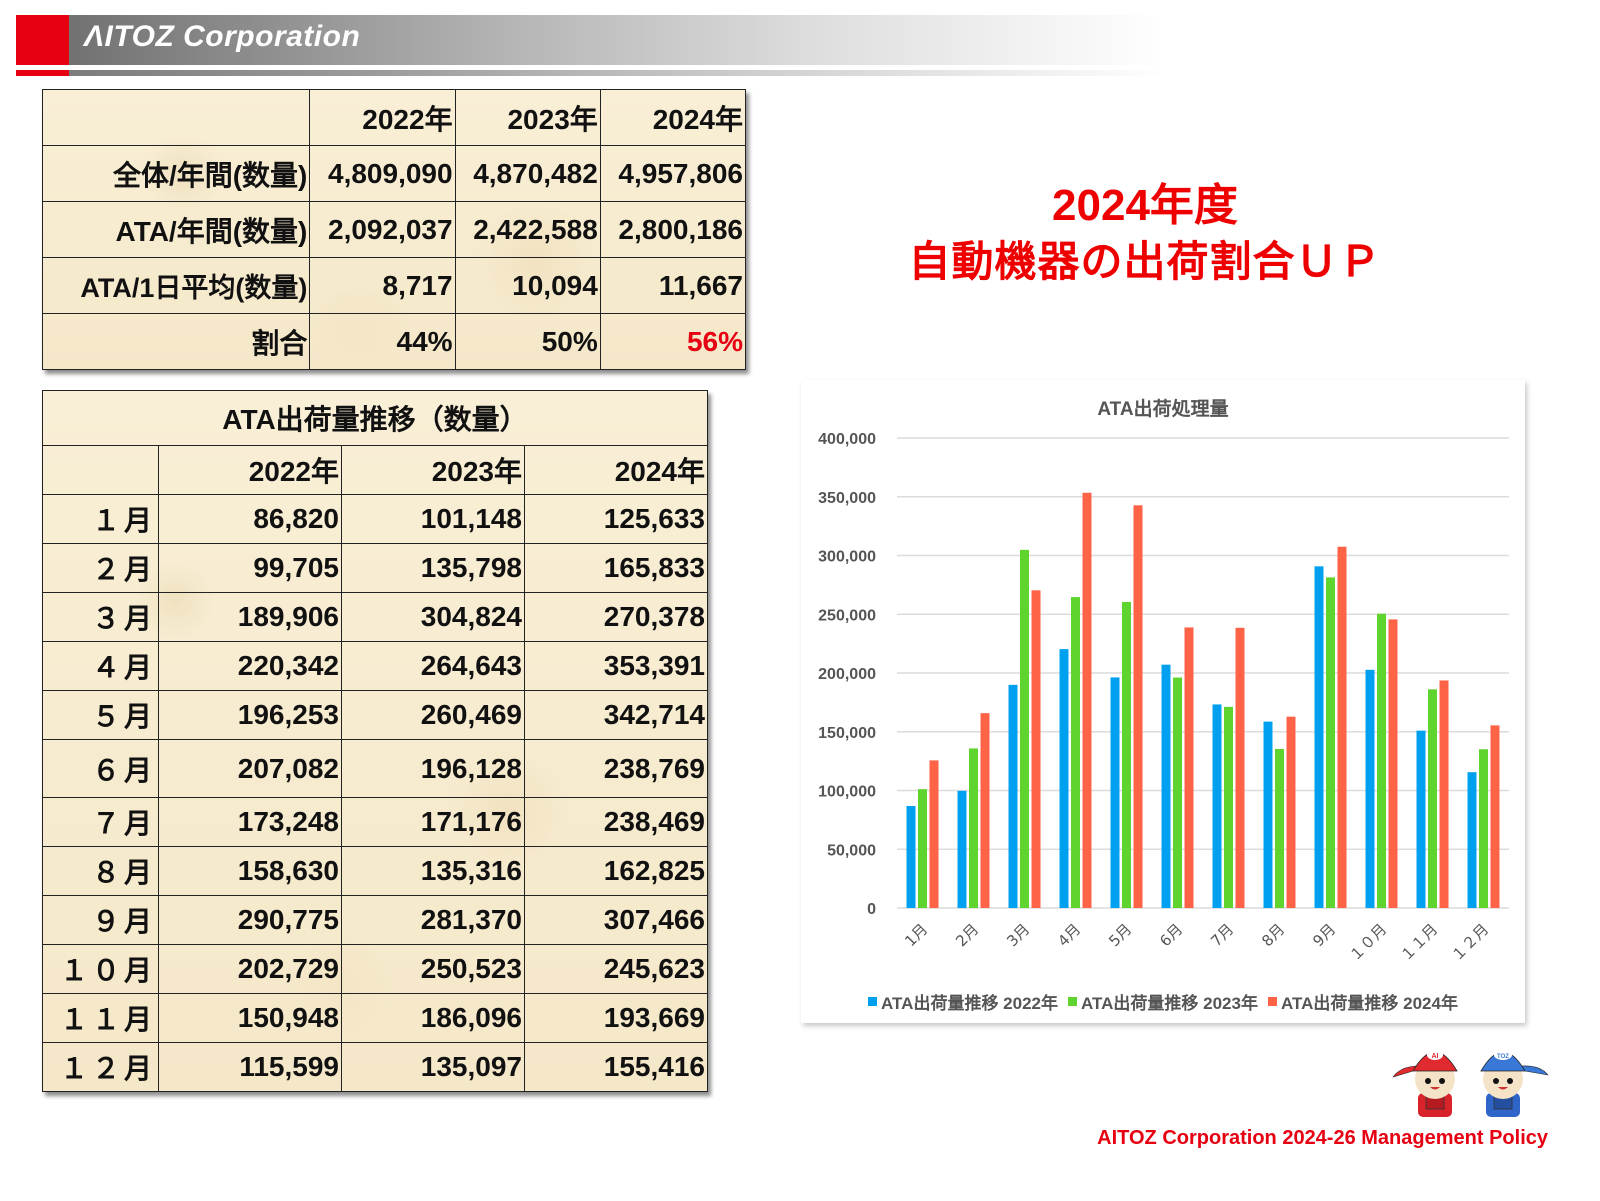  Describe the element at coordinates (100, 470) in the screenshot. I see `monthly-header-blank` at that location.